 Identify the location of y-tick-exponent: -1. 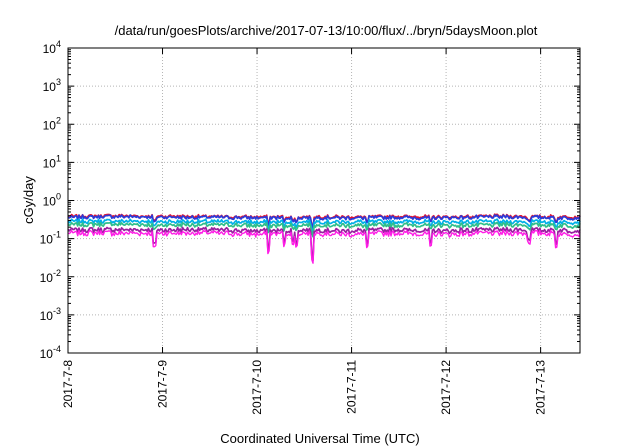
(57, 235).